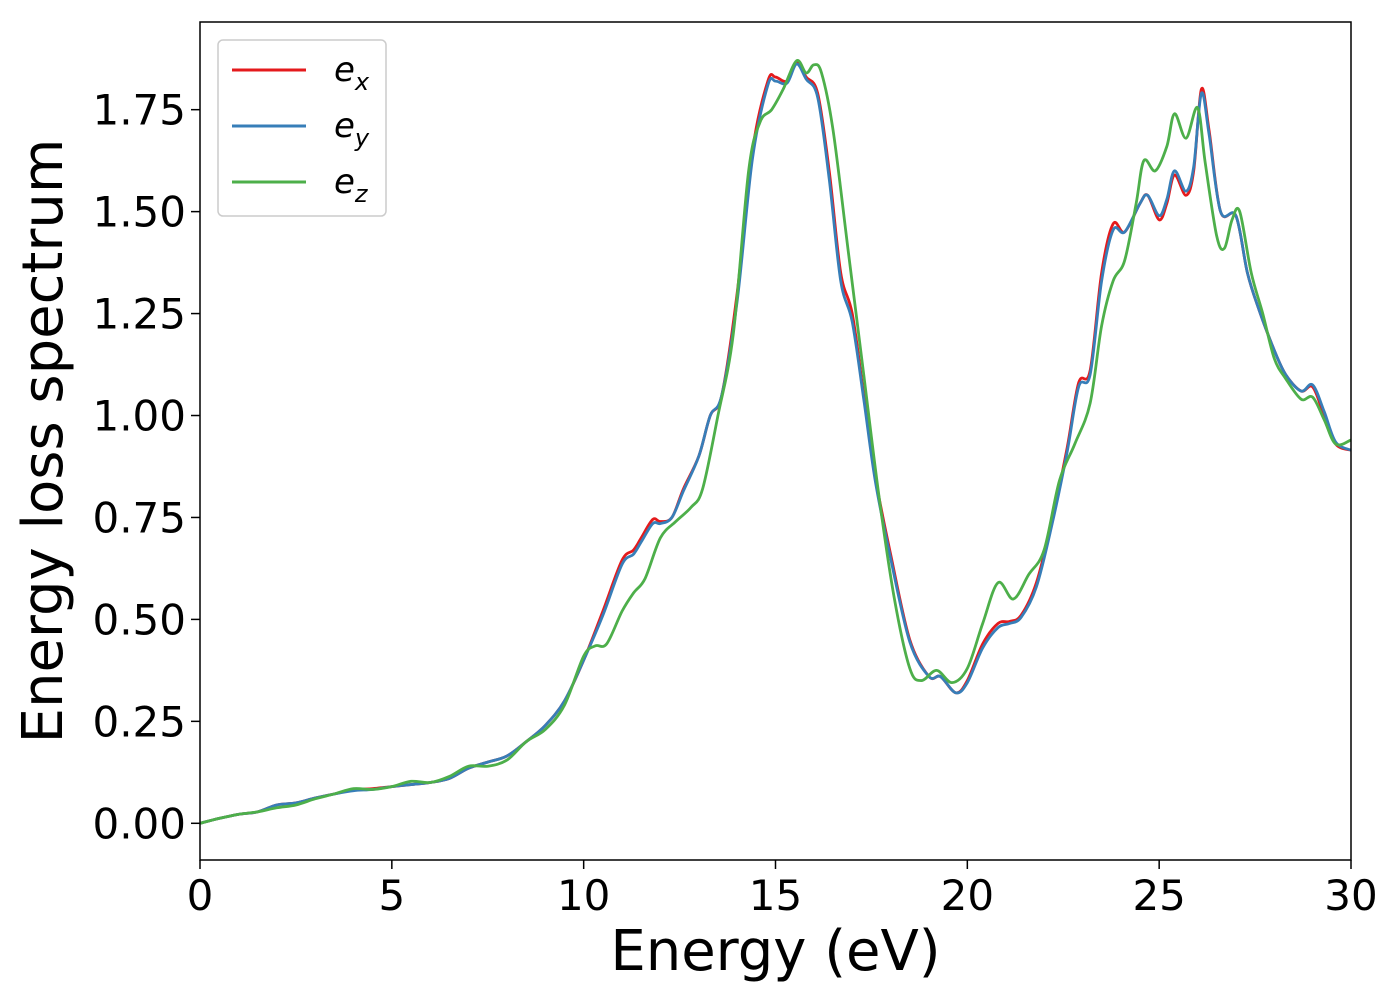 The image size is (1400, 1000). I want to click on legend-label-z: ez, so click(351, 185).